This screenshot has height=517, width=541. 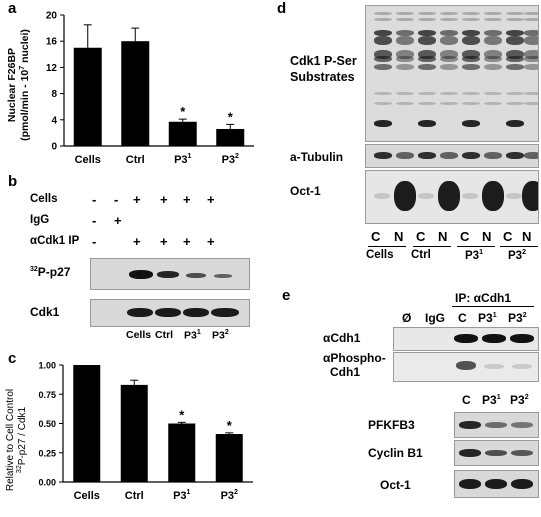 I want to click on cond-row-label-2: αCdk1 IP, so click(x=55, y=241).